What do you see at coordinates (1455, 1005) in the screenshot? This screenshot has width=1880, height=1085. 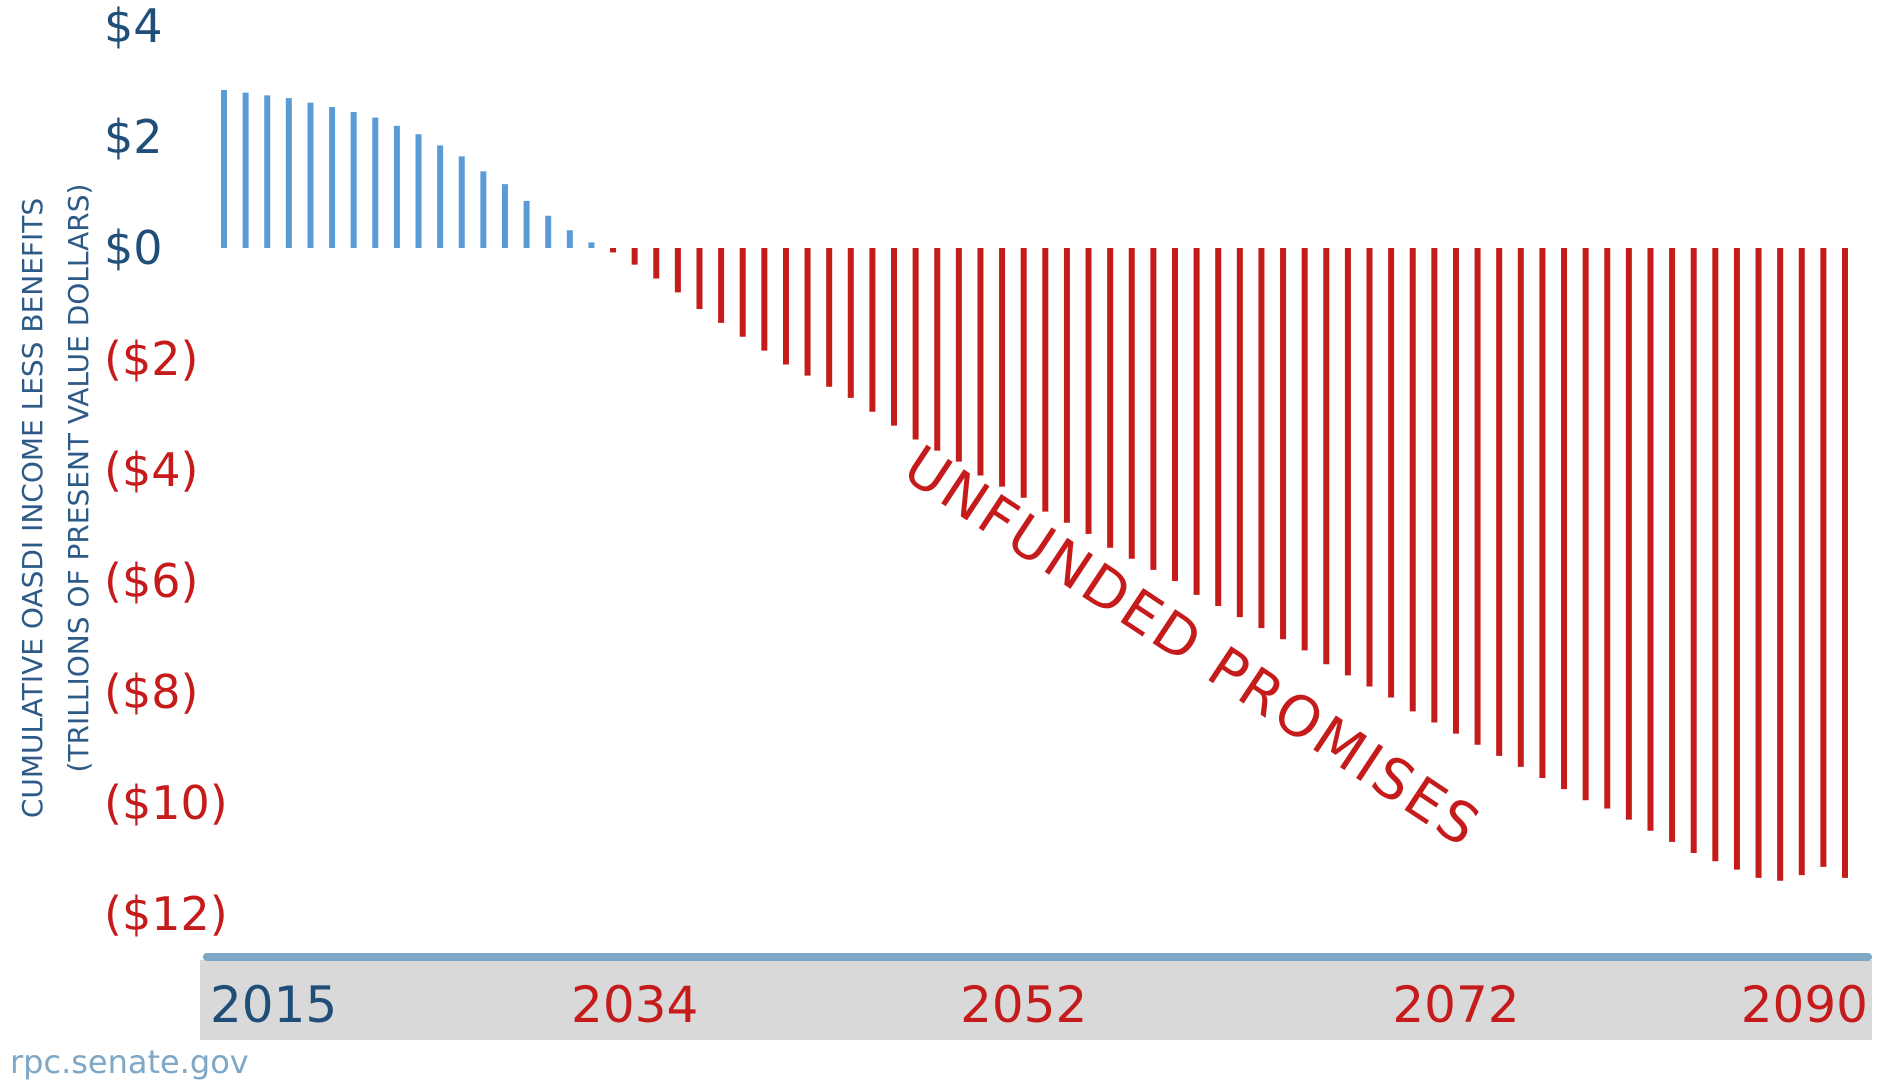 I see `x-tick-label: 2072` at bounding box center [1455, 1005].